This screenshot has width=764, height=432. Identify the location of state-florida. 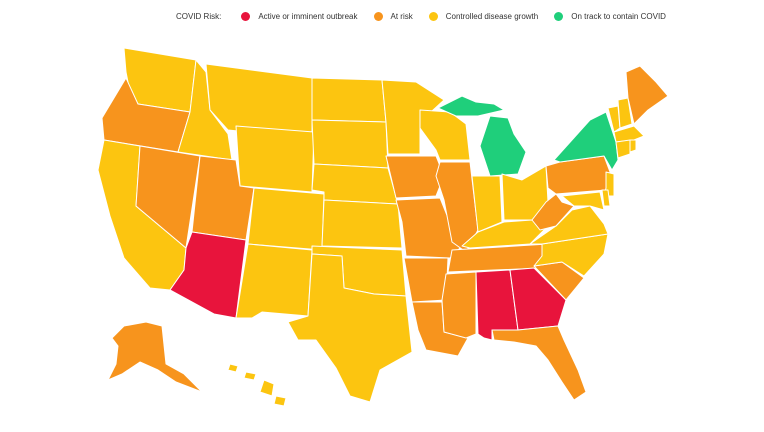
(539, 363).